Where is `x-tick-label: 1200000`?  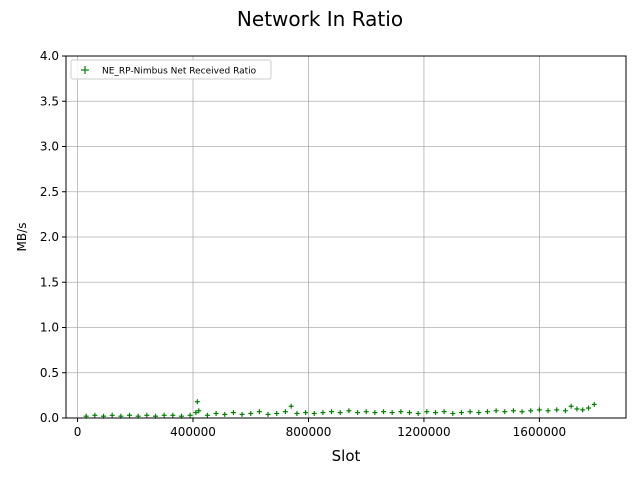 x-tick-label: 1200000 is located at coordinates (423, 432).